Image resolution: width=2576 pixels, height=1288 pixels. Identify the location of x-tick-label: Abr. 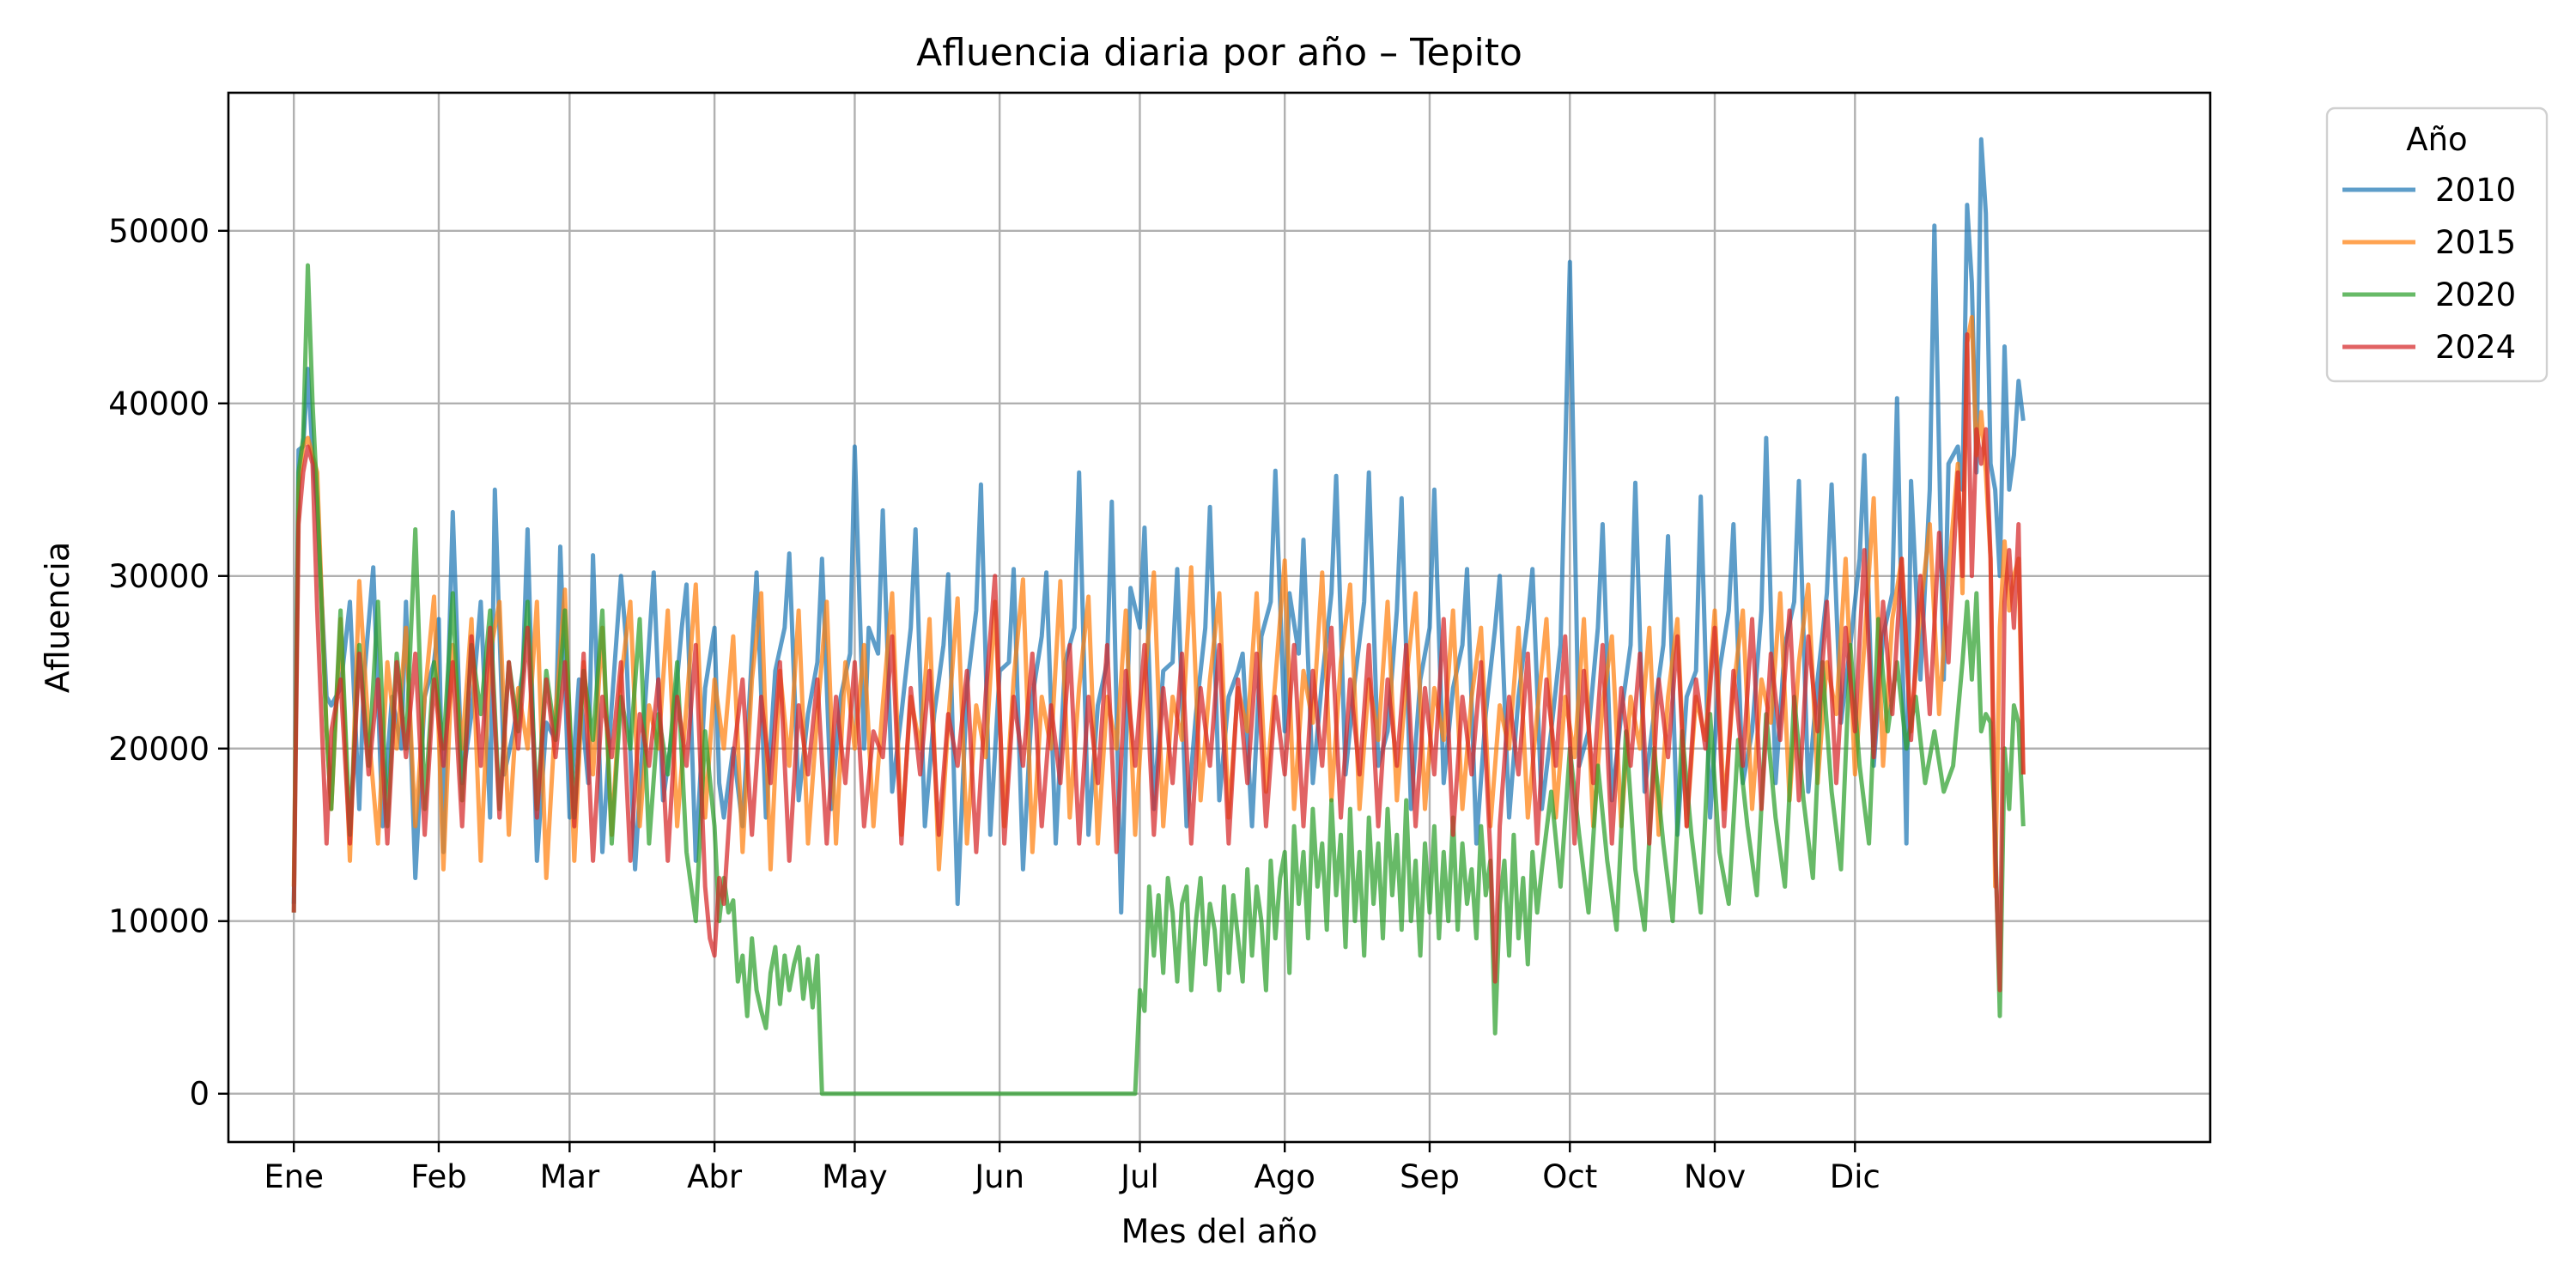
(715, 1177).